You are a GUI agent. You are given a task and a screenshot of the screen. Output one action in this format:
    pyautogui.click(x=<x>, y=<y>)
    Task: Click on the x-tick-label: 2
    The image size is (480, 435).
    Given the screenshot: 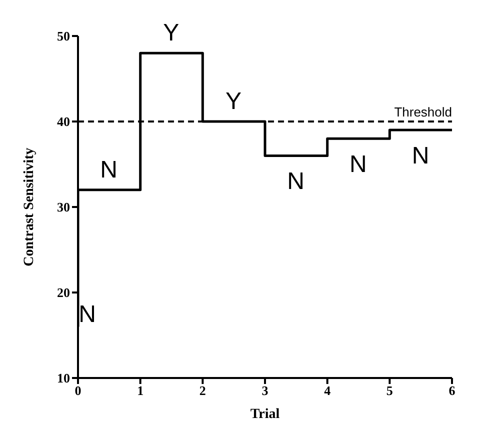 What is the action you would take?
    pyautogui.click(x=202, y=390)
    